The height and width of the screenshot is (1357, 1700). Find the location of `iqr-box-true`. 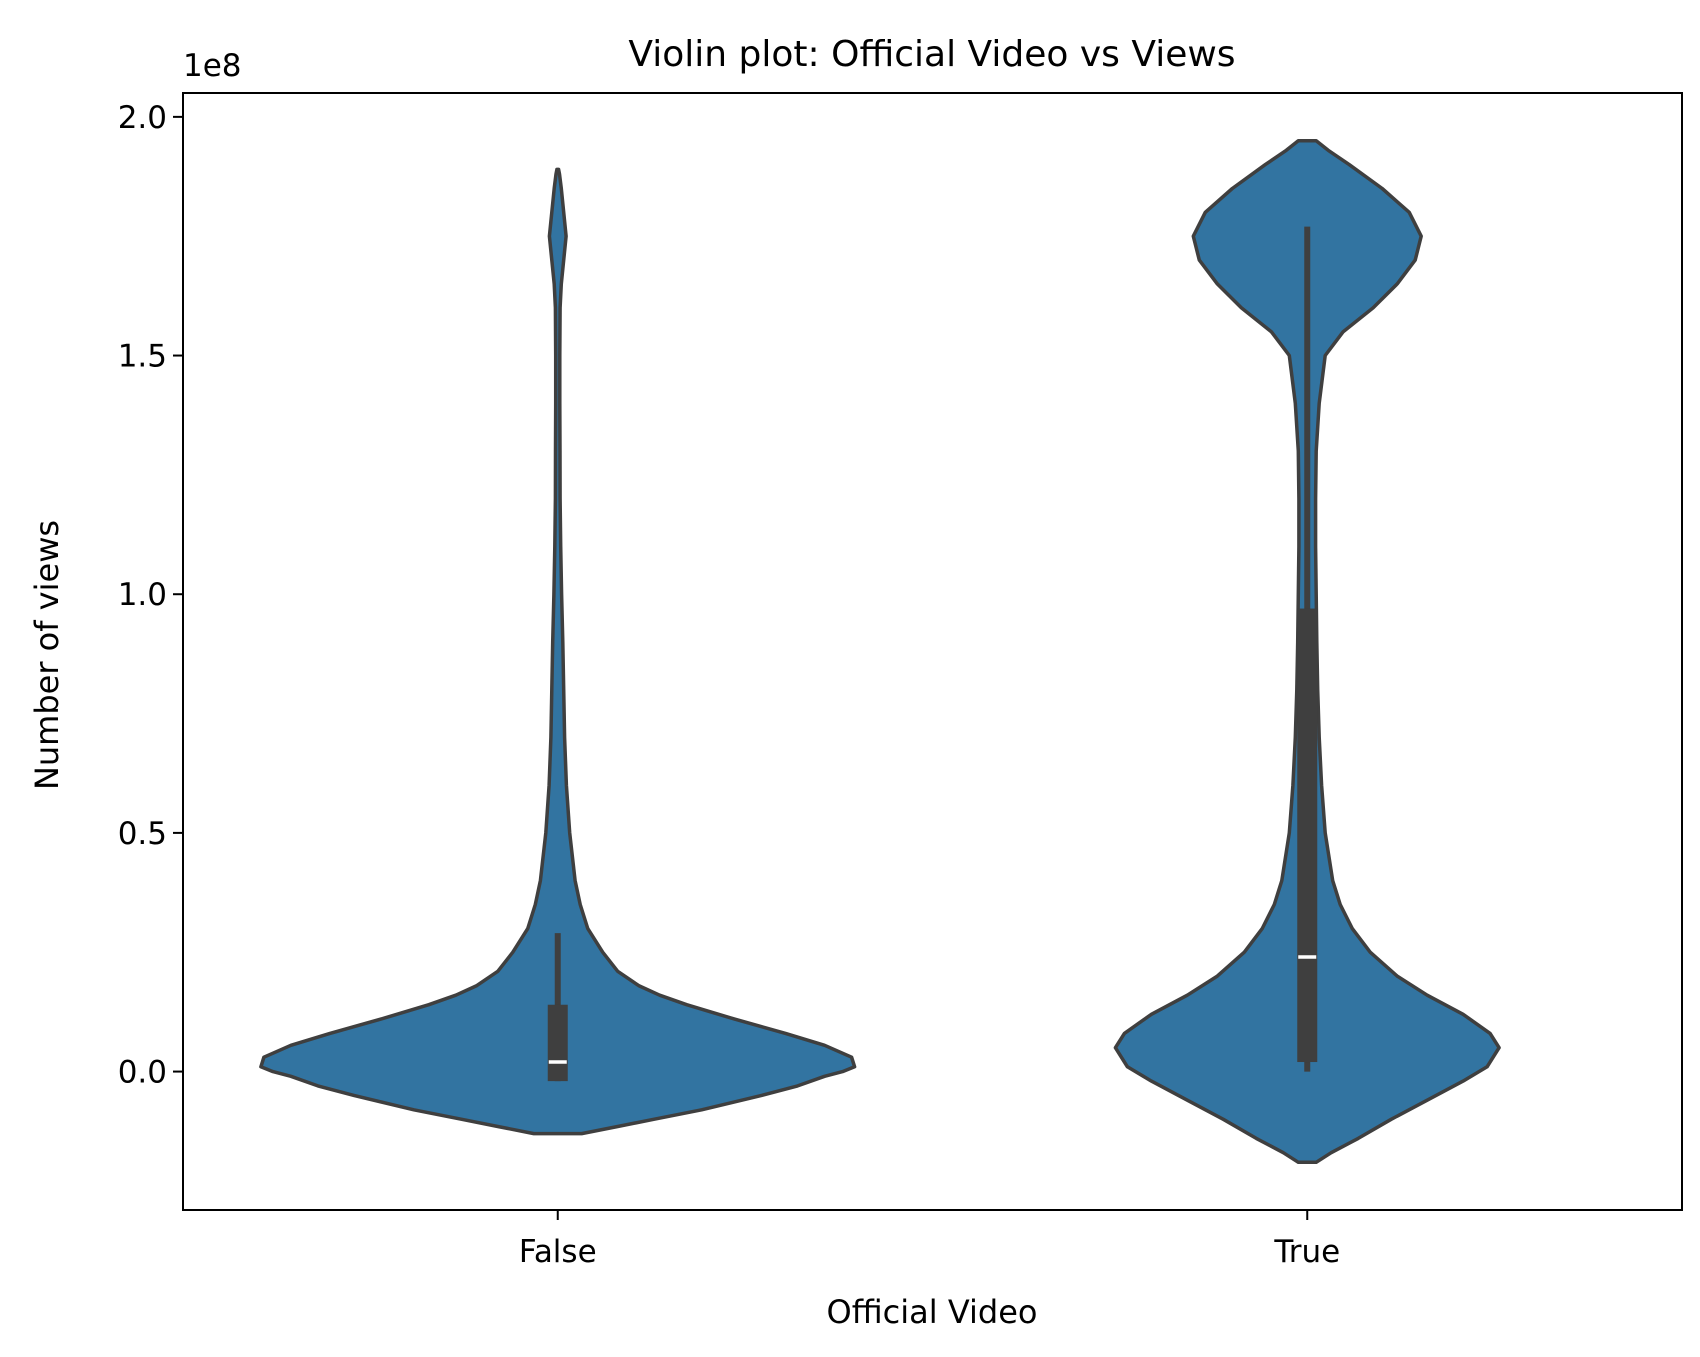

iqr-box-true is located at coordinates (1307, 835).